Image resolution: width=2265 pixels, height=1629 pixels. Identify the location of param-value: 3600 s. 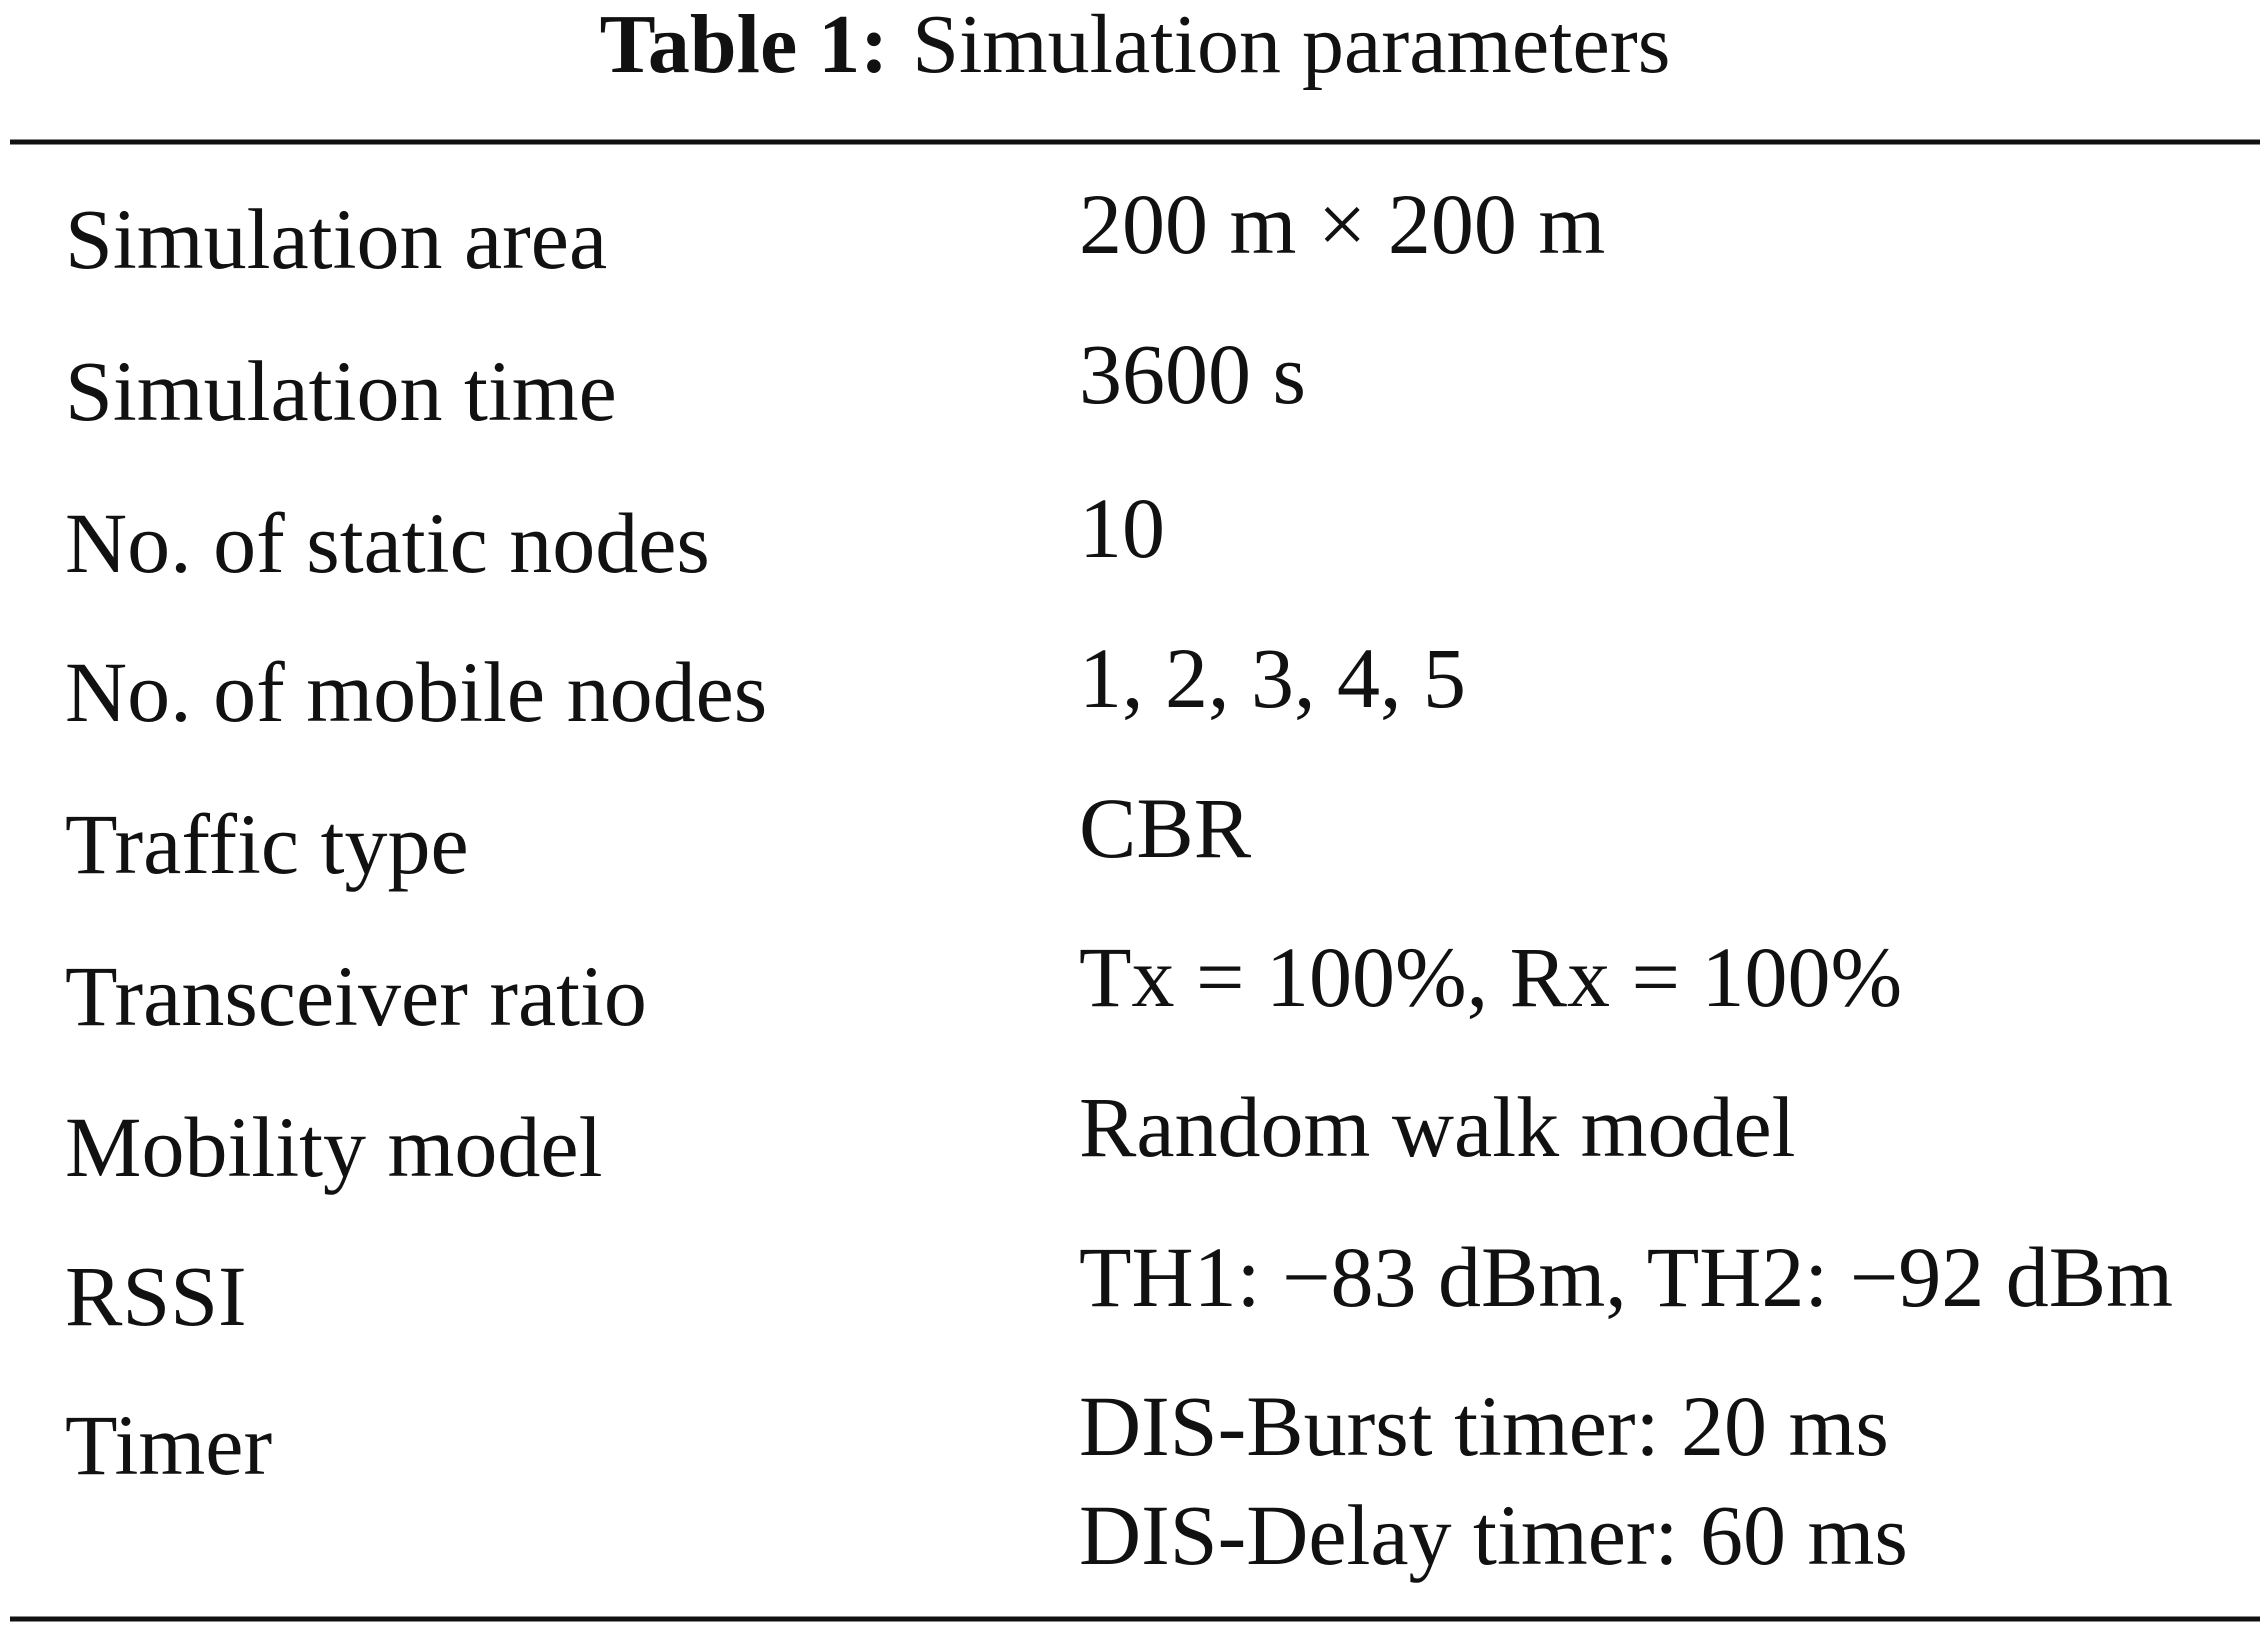
(1192, 374).